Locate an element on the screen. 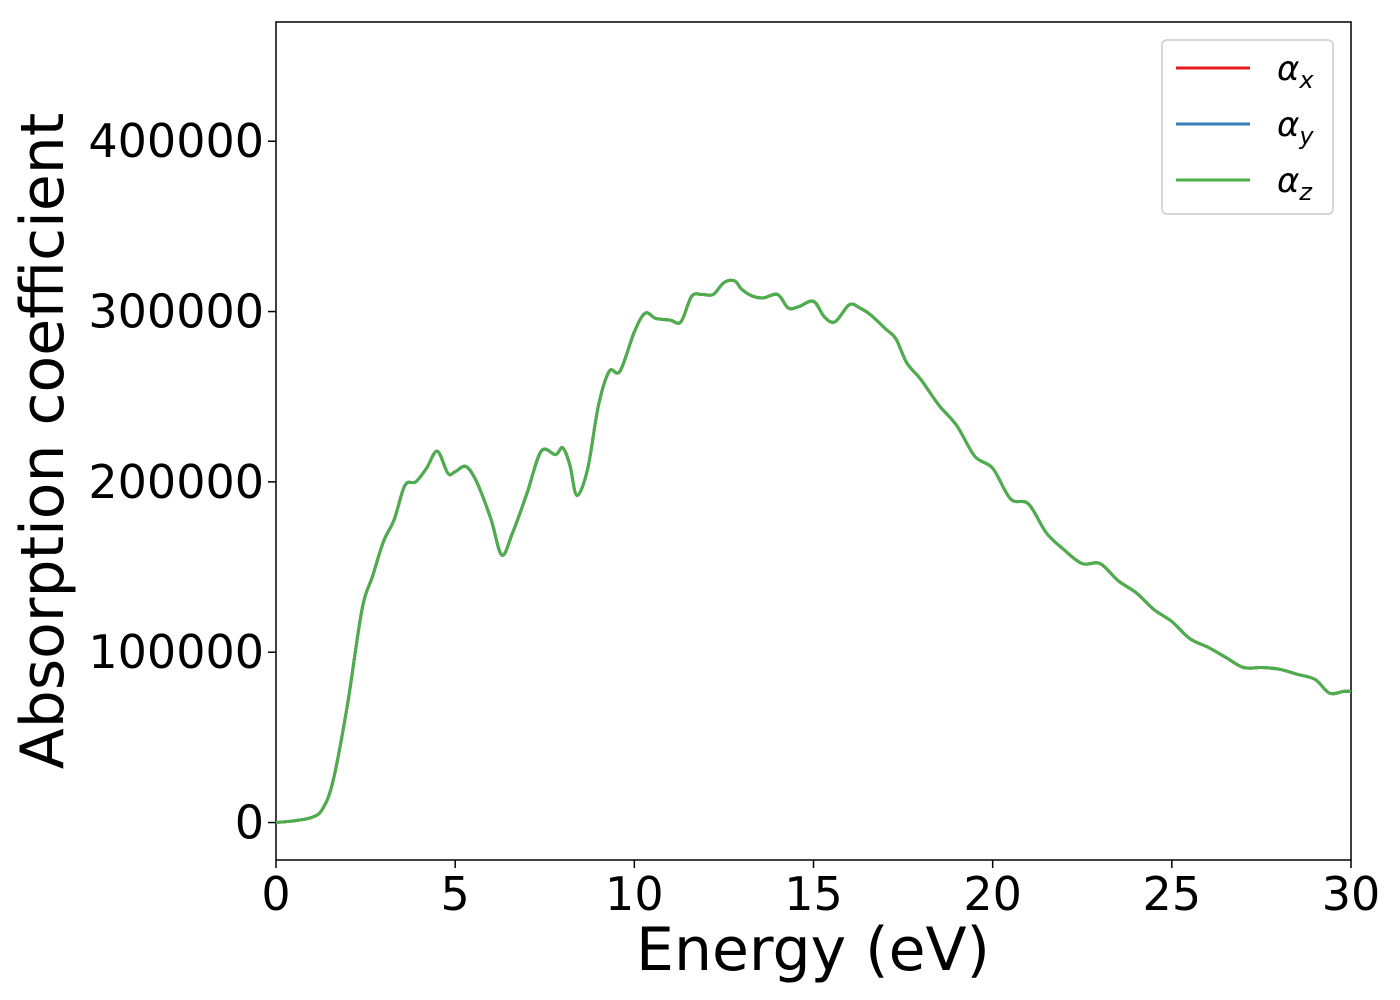 This screenshot has height=1000, width=1400. x-axis-title: Energy (eV) is located at coordinates (813, 950).